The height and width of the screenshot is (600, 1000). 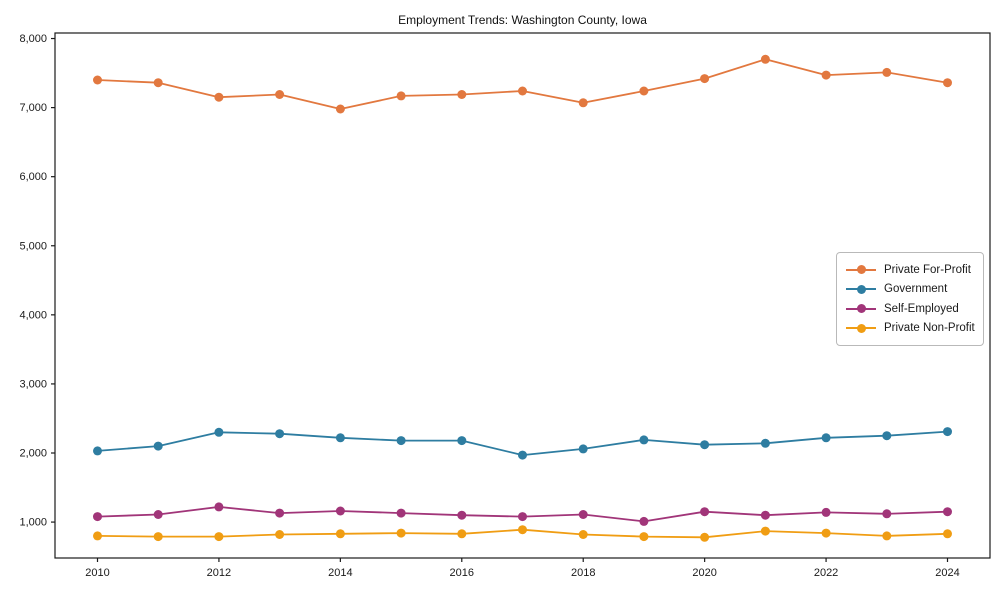 I want to click on y-tick-label: 2,000, so click(x=33, y=454).